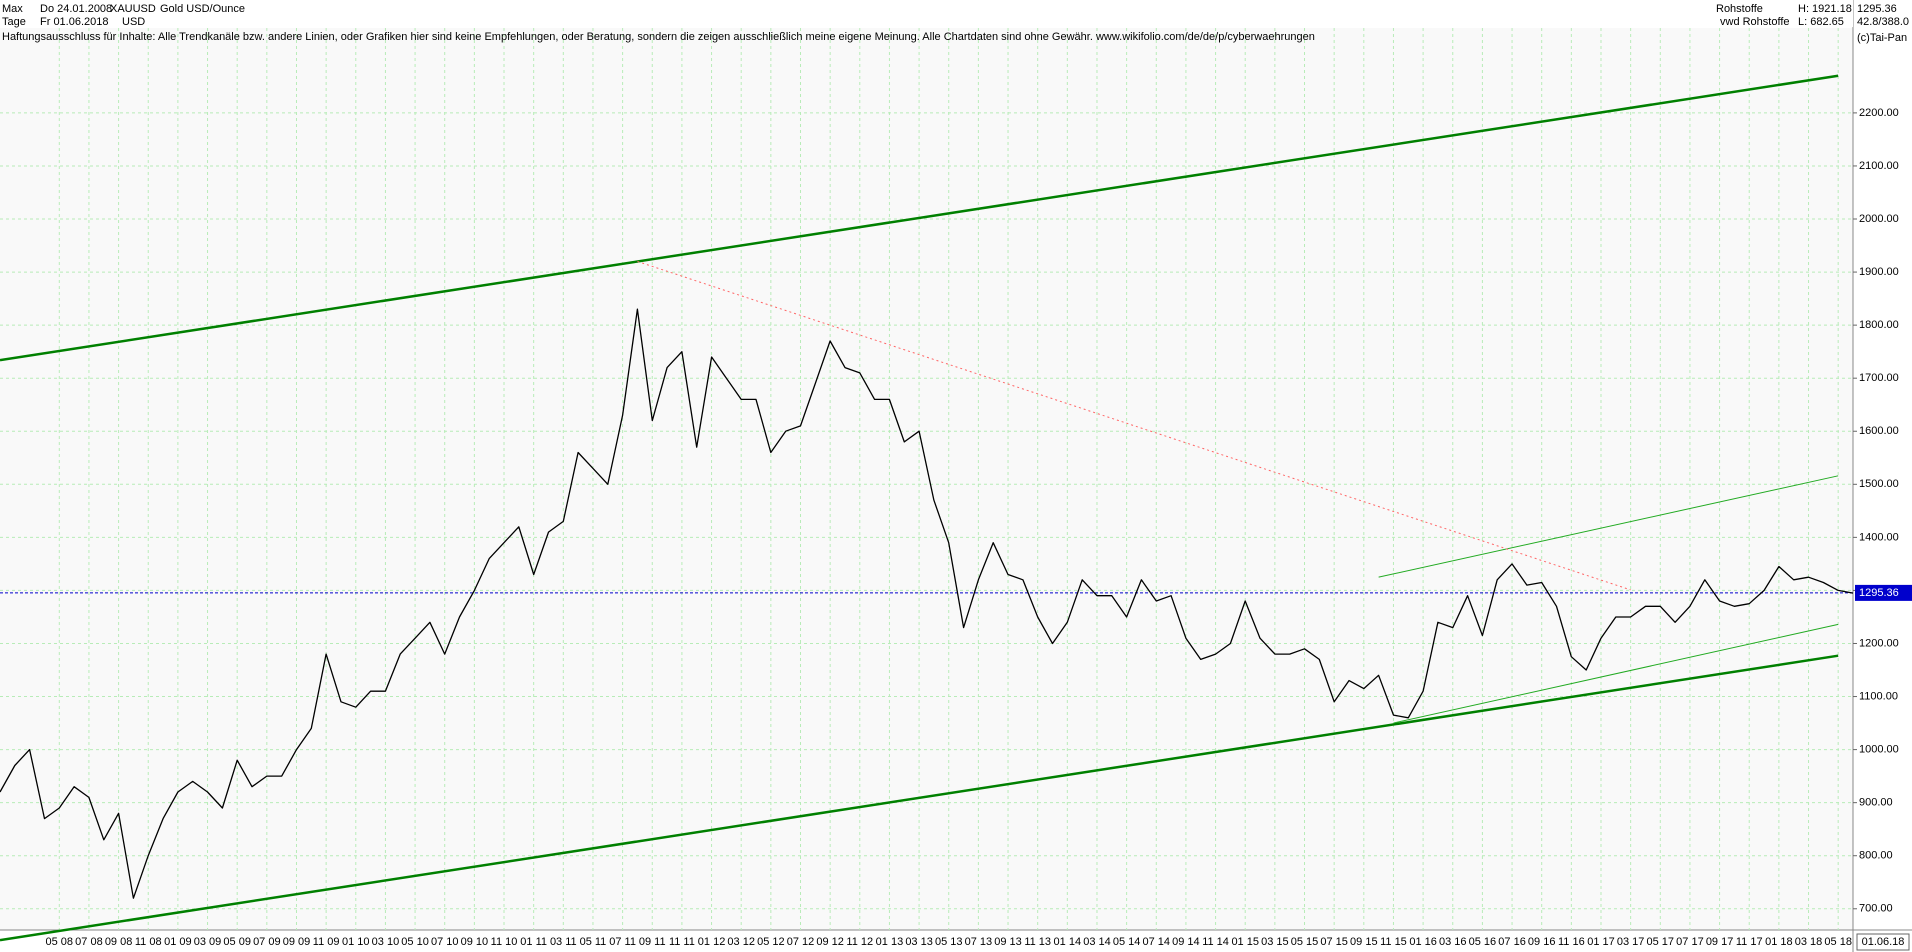  Describe the element at coordinates (1334, 942) in the screenshot. I see `x-tick-label: 07 15` at that location.